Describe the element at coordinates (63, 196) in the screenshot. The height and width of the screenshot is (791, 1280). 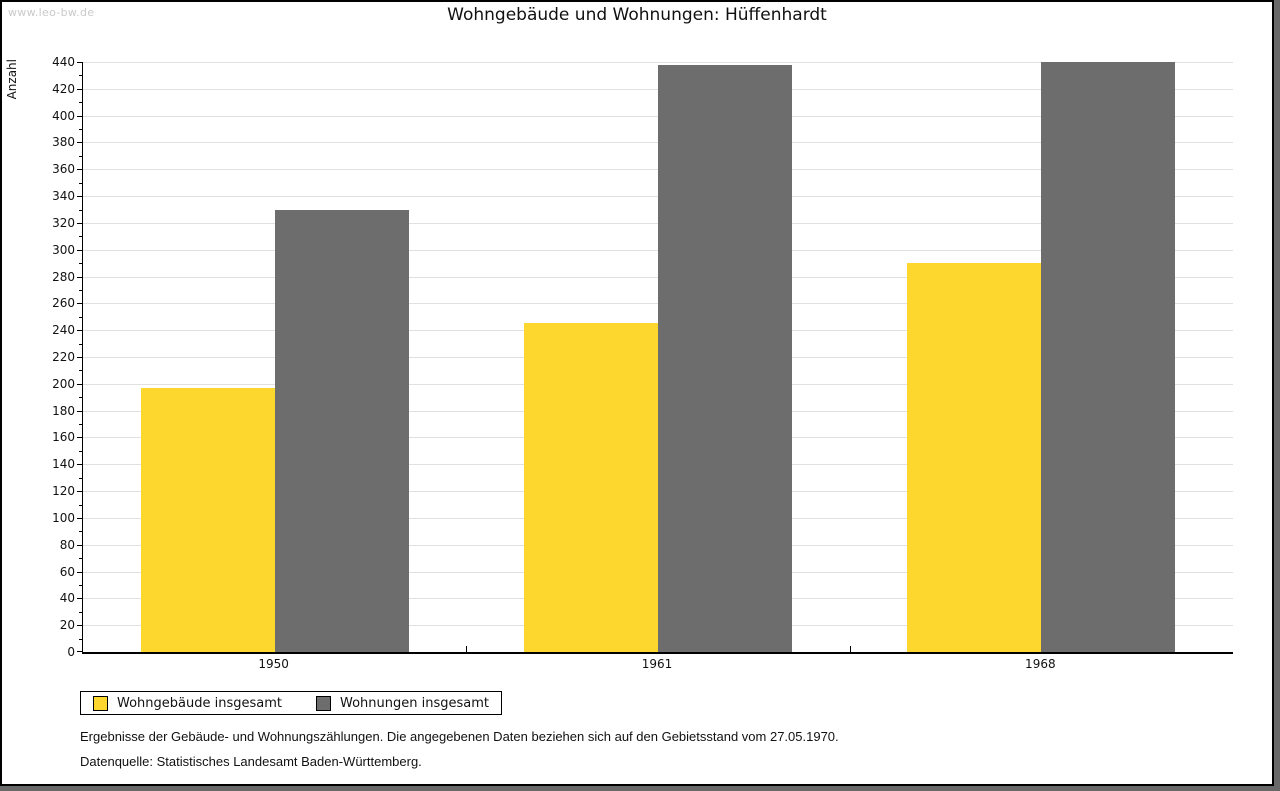
I see `y-tick-label: 340` at that location.